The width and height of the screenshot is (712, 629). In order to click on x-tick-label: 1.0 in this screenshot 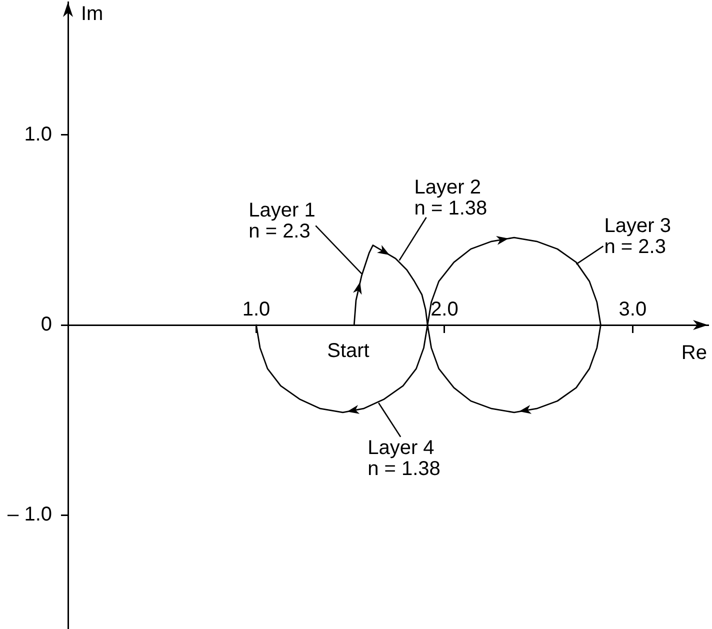, I will do `click(256, 309)`.